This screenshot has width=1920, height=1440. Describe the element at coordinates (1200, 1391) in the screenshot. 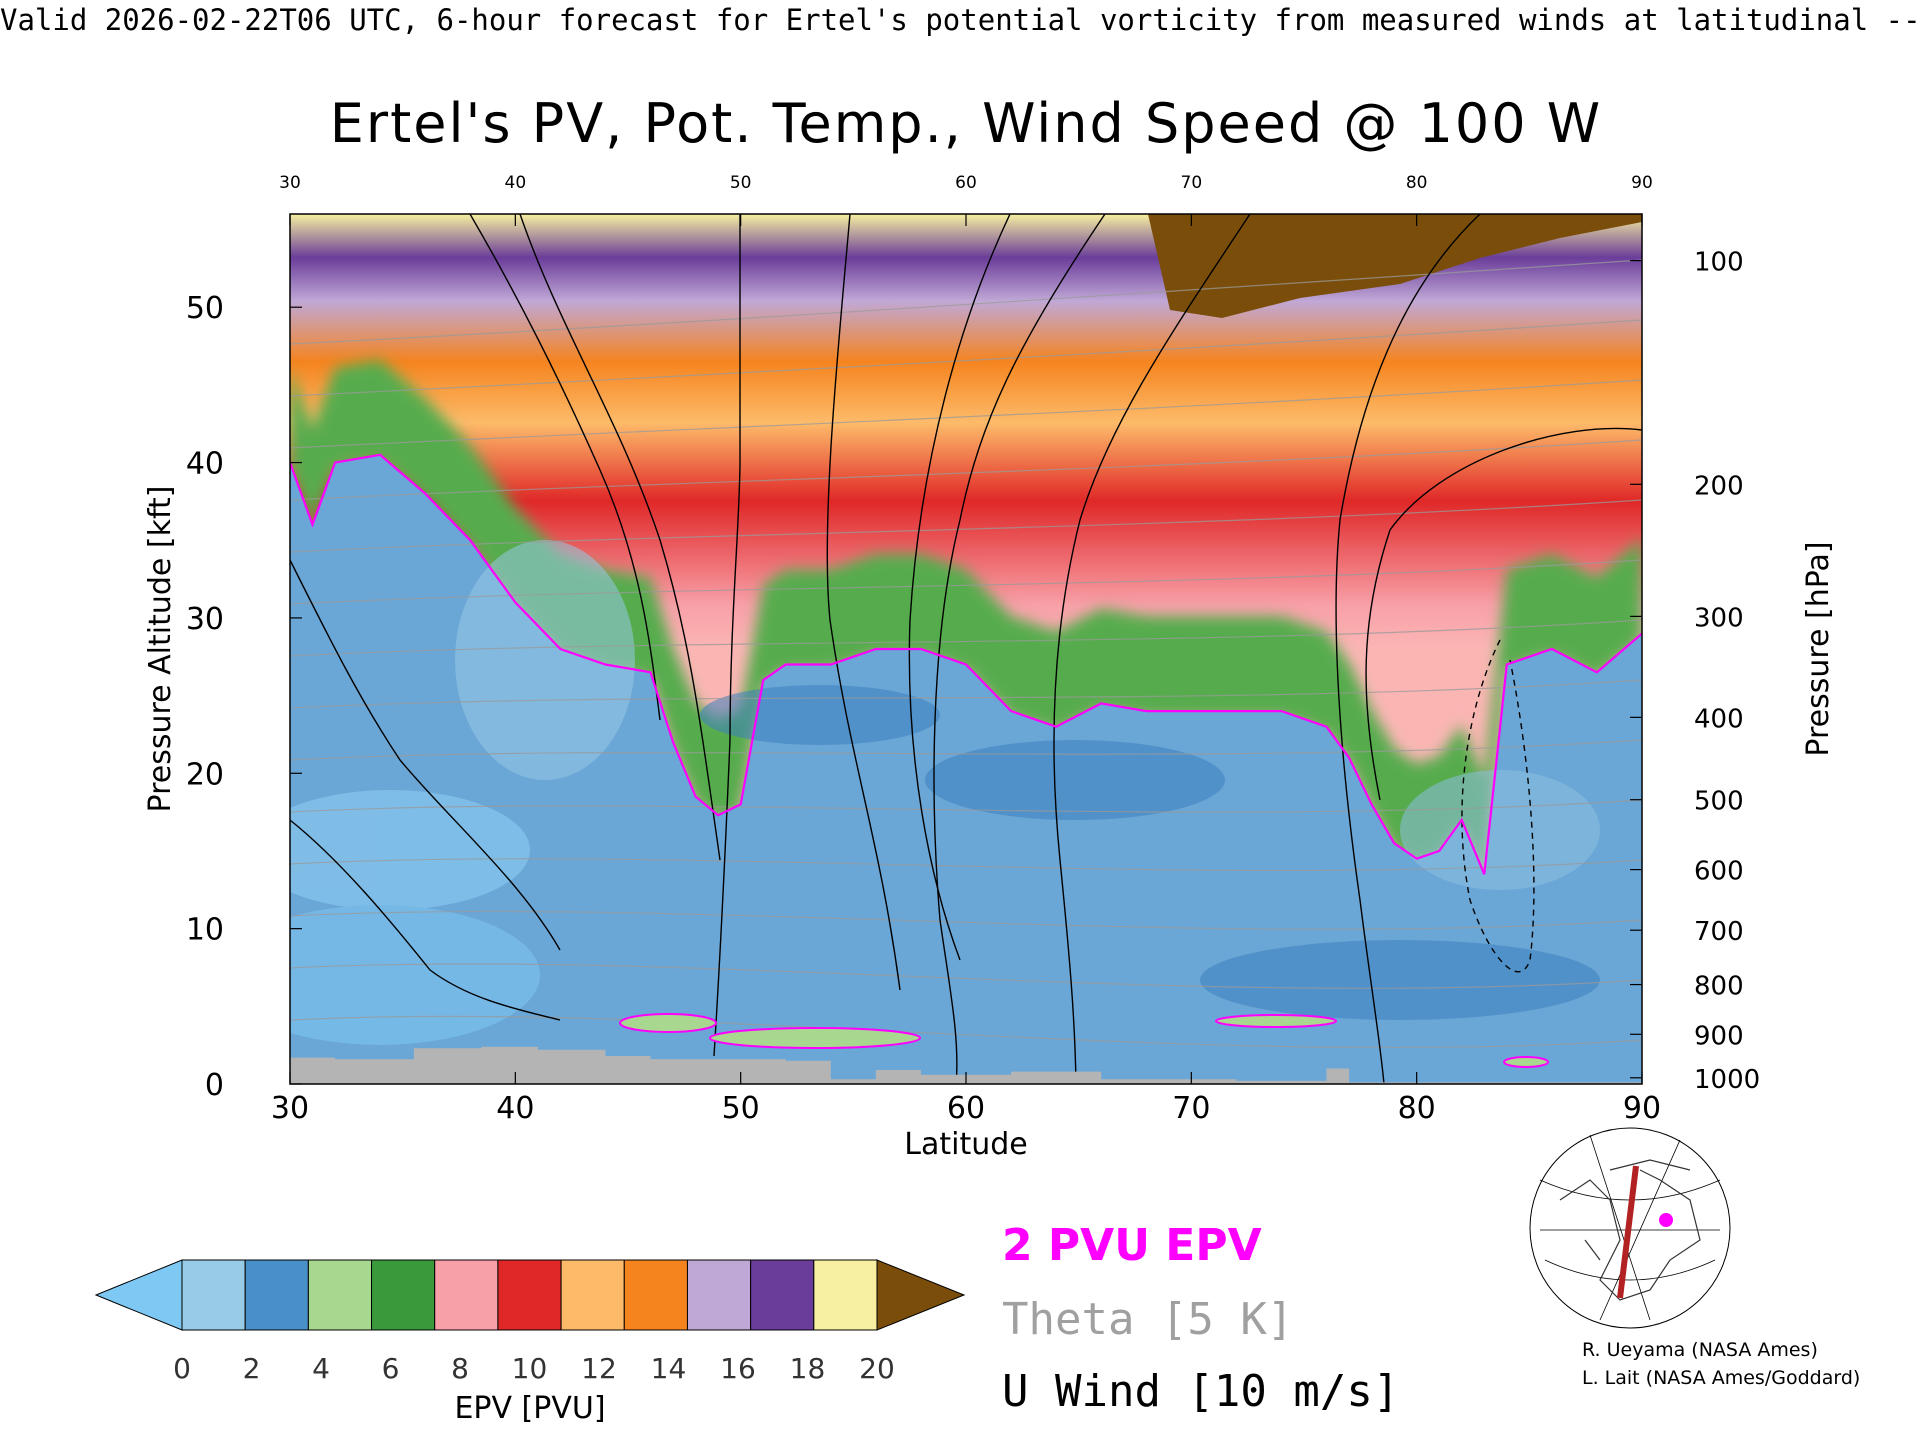

I see `legend-u-wind: U Wind [10 m/s]` at that location.